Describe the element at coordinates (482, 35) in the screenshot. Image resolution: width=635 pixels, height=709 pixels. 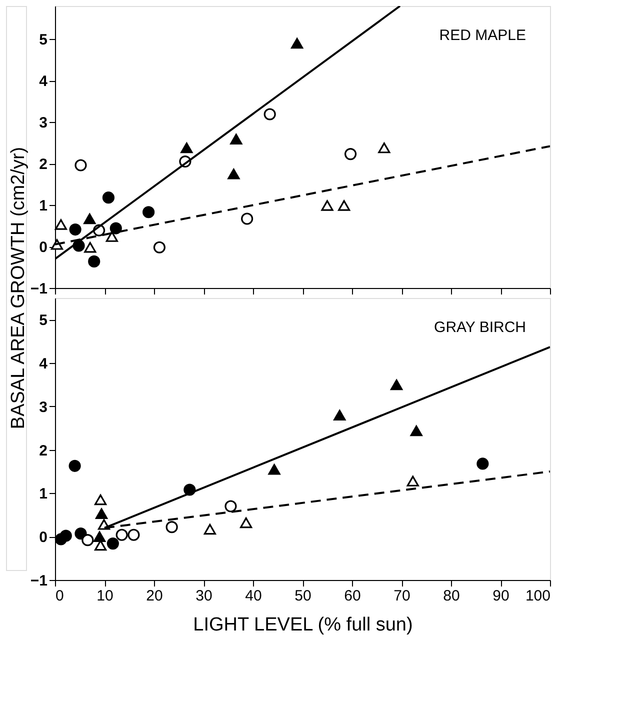
I see `text: RED MAPLE` at that location.